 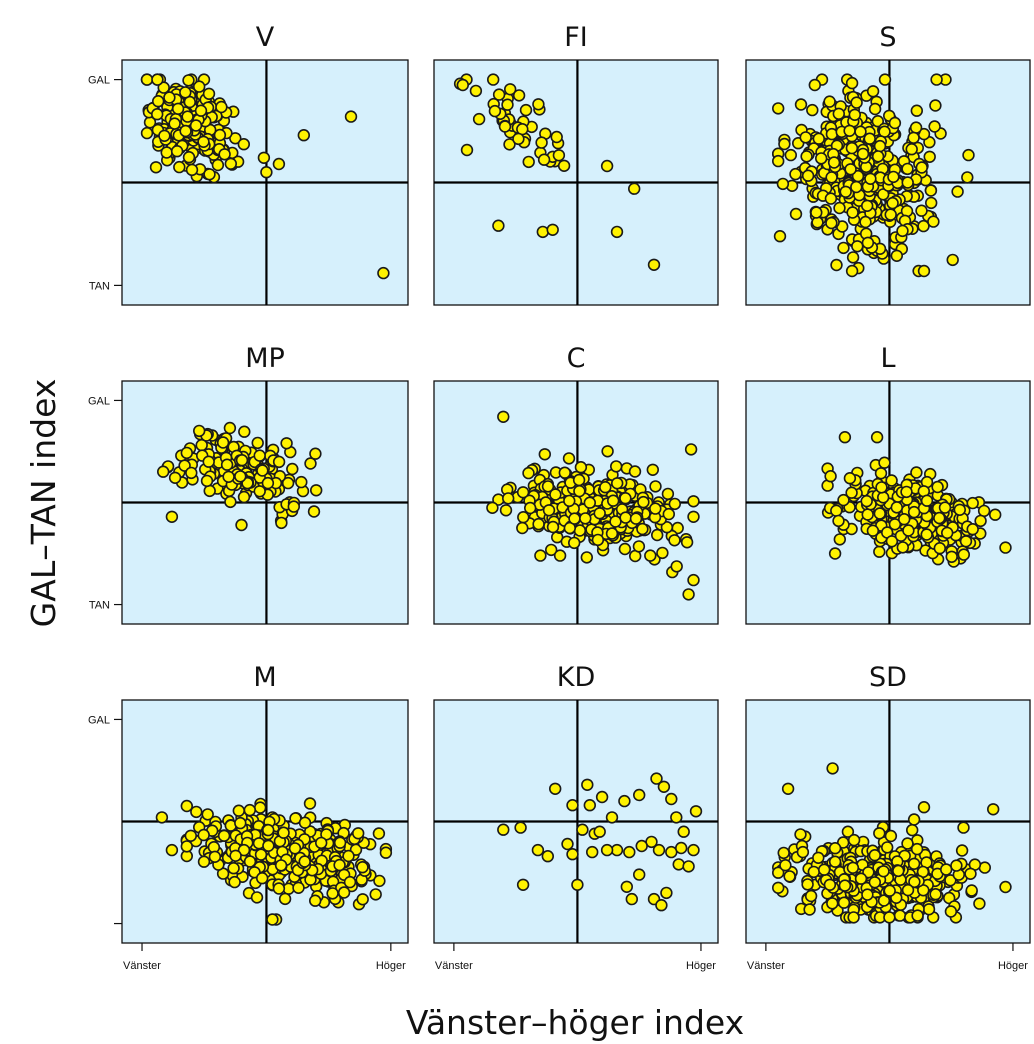 I want to click on y-tick-label: GAL, so click(x=99, y=401).